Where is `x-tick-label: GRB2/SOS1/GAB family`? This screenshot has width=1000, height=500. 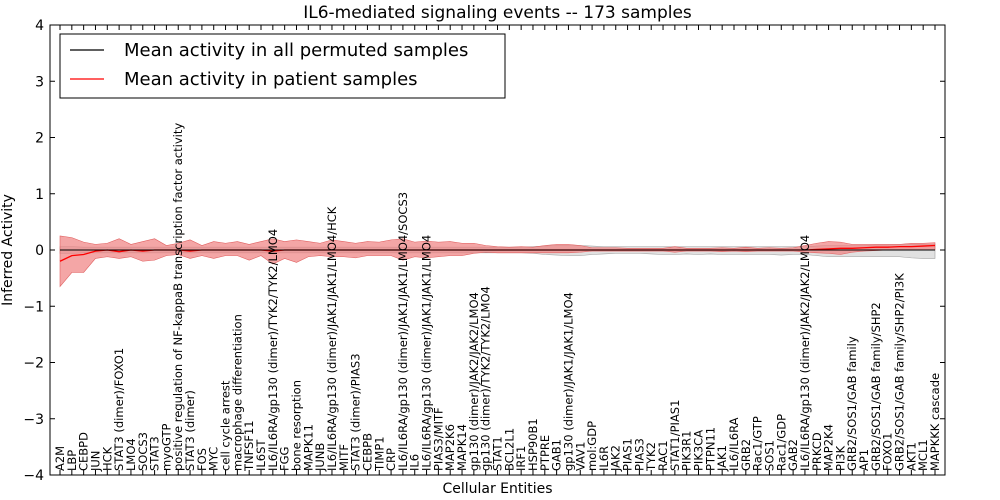 x-tick-label: GRB2/SOS1/GAB family is located at coordinates (852, 403).